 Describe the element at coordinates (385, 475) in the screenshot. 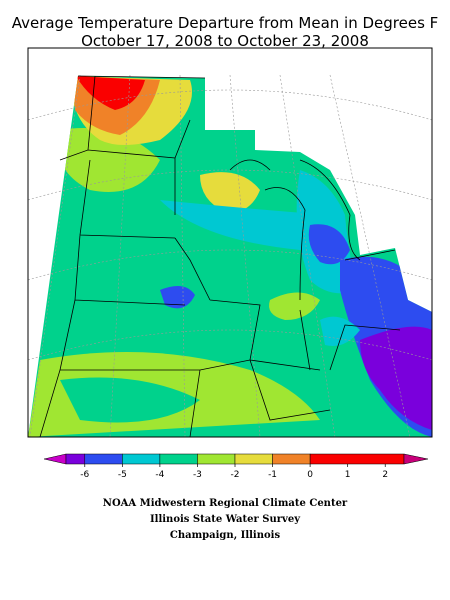

I see `colorbar-tick-label: 2` at that location.